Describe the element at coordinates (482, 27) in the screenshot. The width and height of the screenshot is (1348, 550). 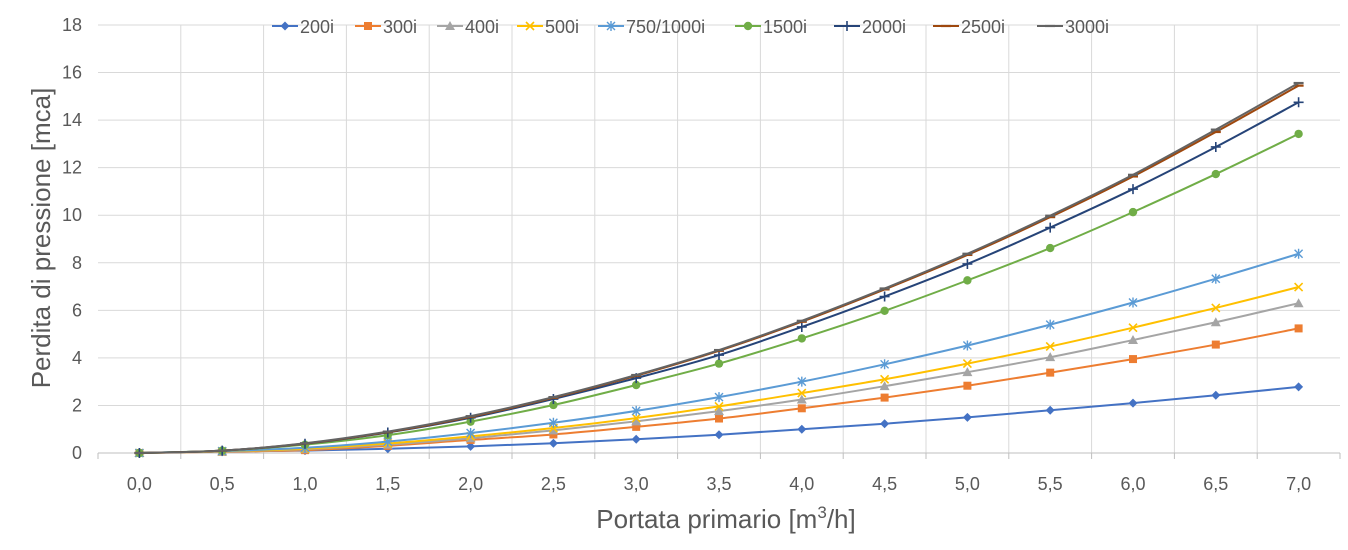
I see `legend-label: 400i` at that location.